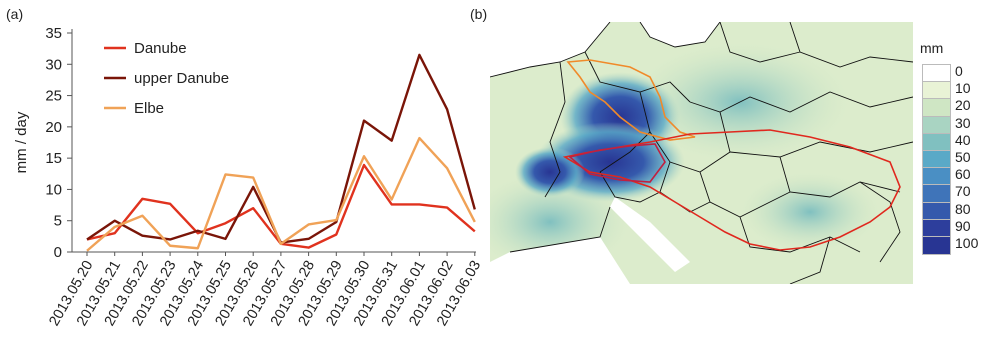 This screenshot has height=346, width=988. I want to click on panel-a-label: (a), so click(15, 14).